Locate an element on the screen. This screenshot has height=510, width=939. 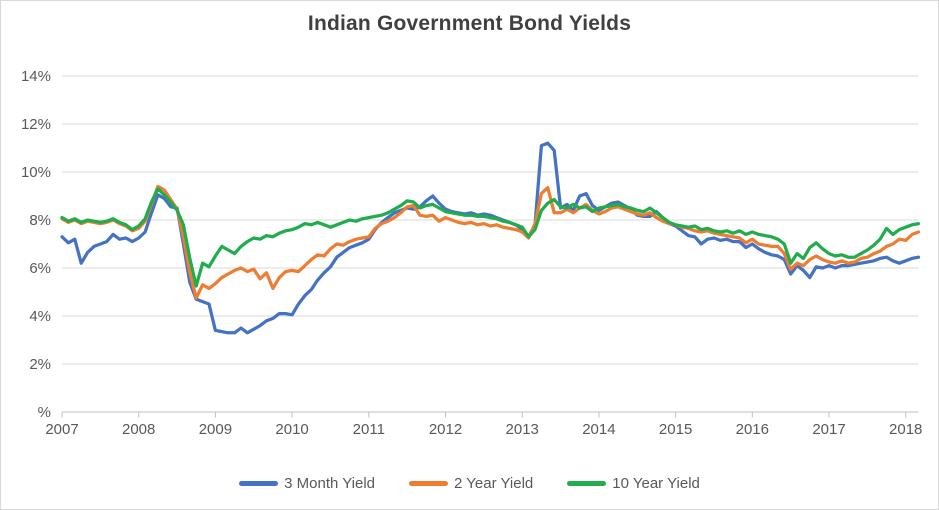
legend-label: 2 Year Yield is located at coordinates (494, 483).